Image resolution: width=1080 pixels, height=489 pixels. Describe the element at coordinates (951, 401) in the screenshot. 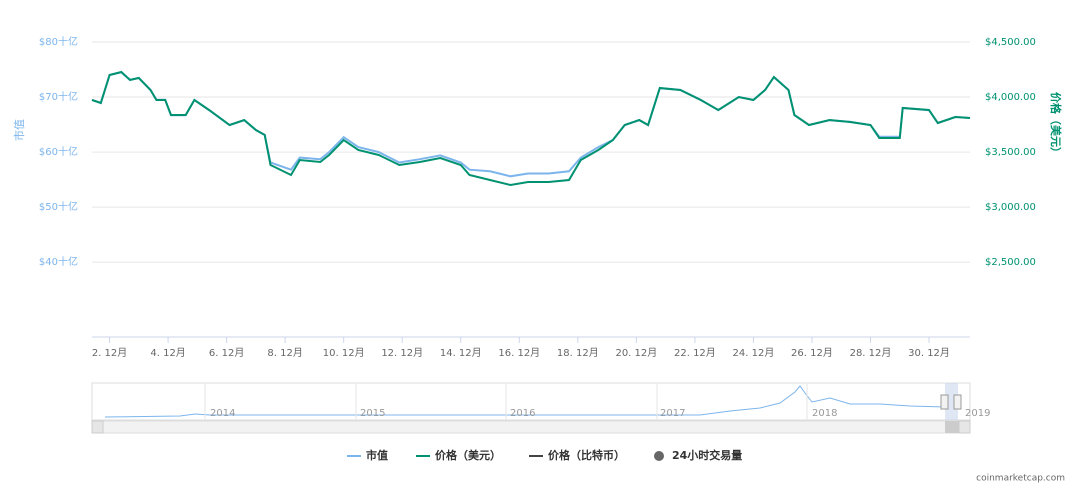

I see `navigator-selection` at that location.